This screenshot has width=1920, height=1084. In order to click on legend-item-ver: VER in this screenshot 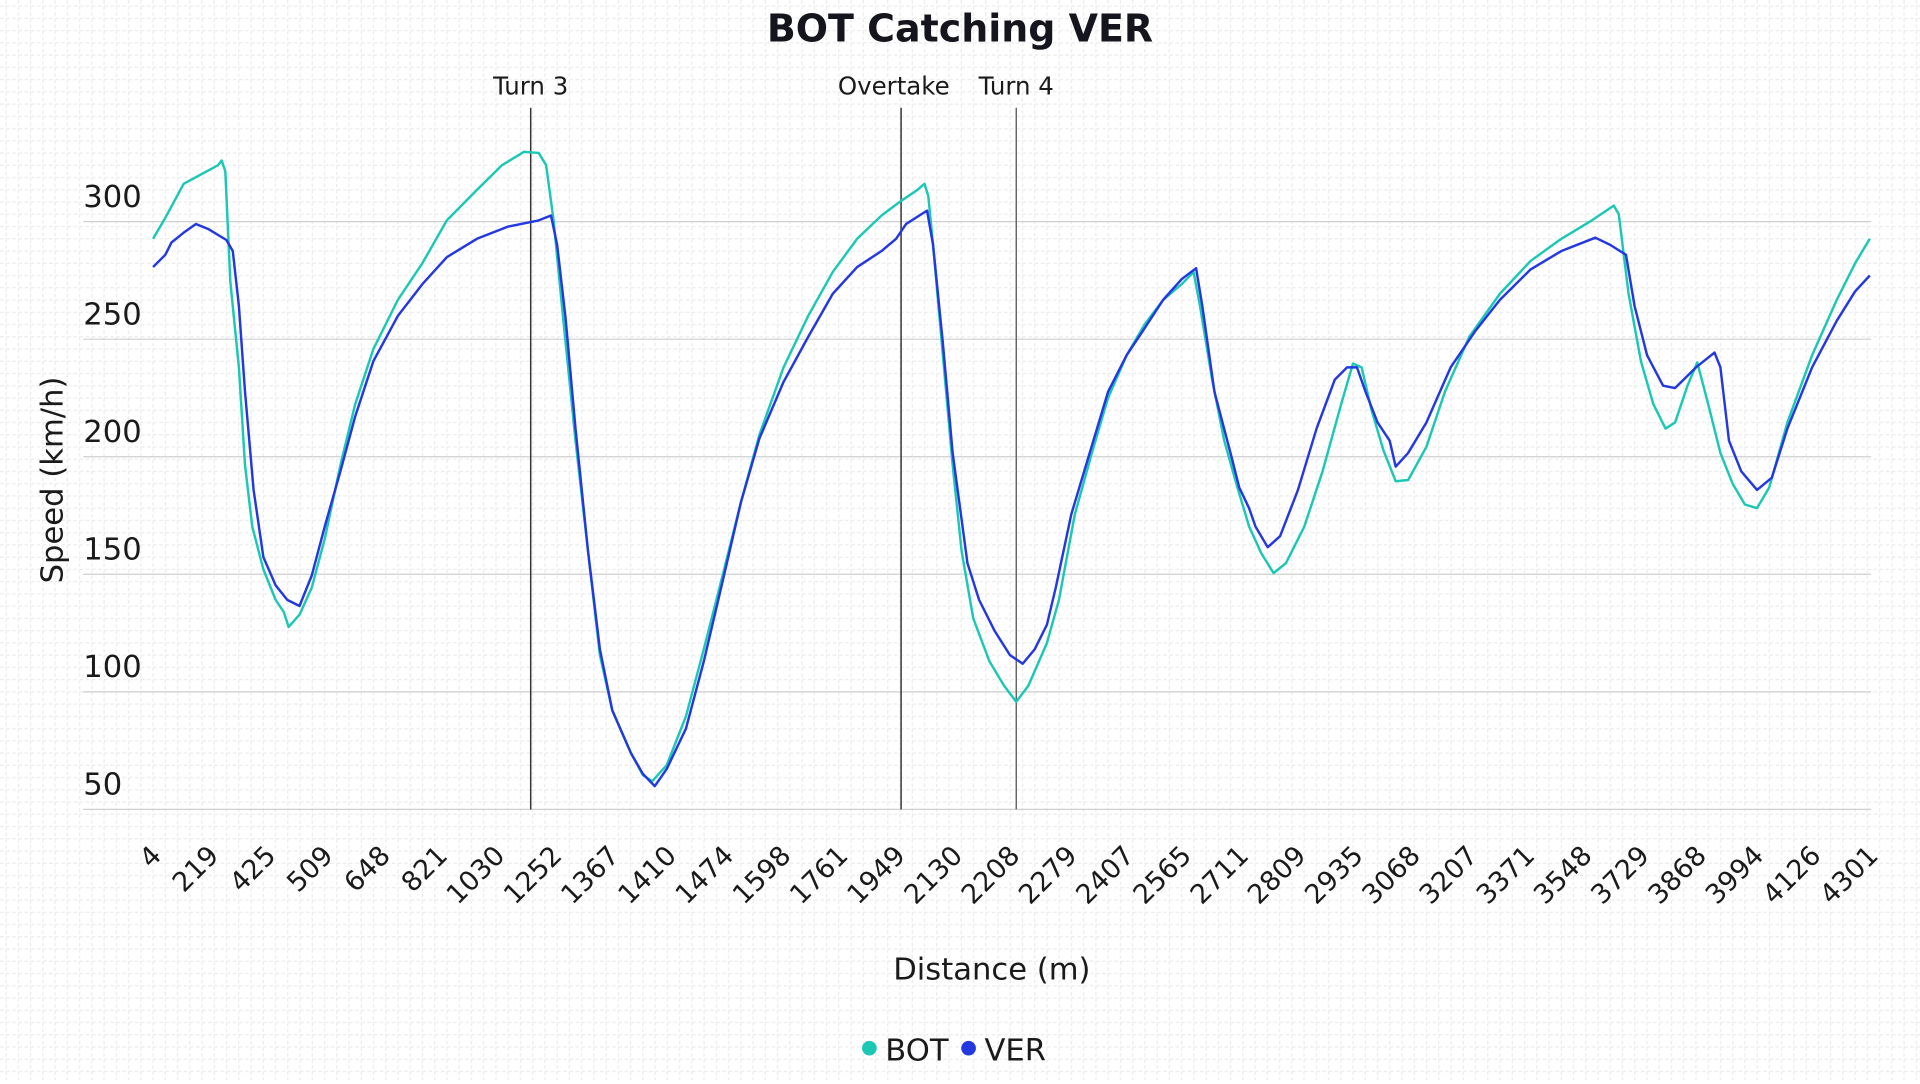, I will do `click(1003, 1050)`.